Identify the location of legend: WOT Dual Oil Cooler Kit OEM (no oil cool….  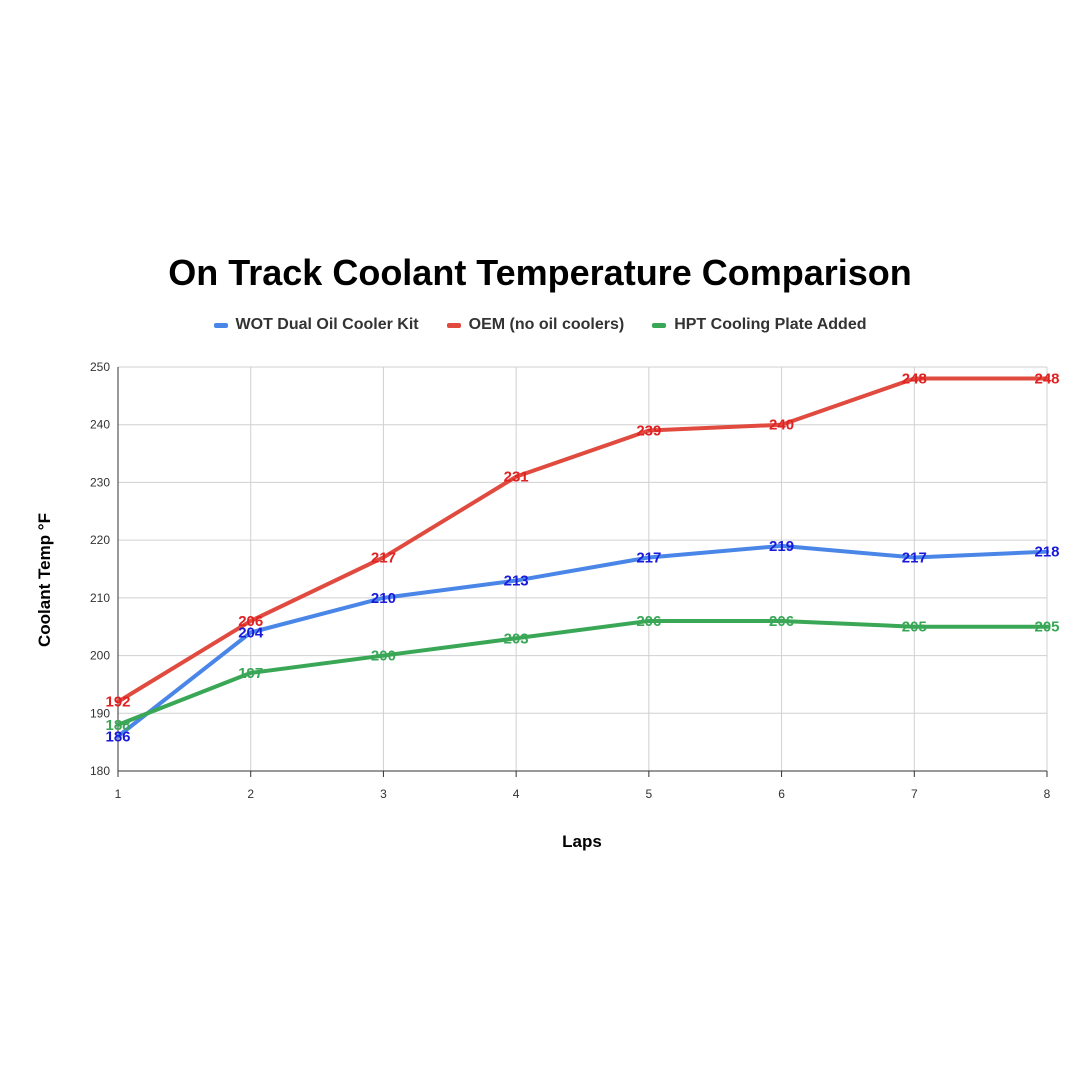
(540, 325).